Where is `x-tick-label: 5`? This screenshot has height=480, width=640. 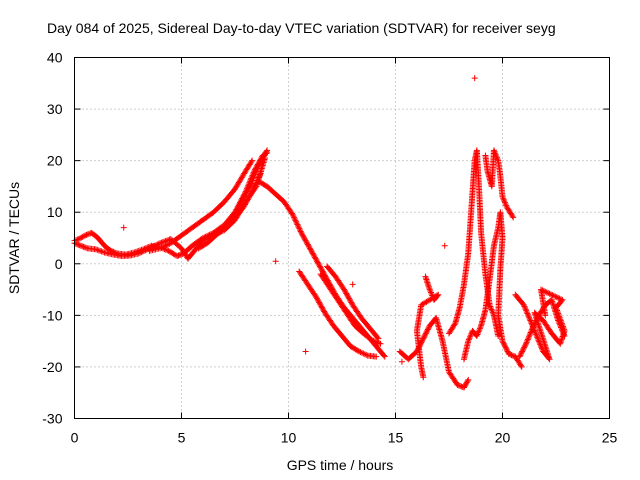
x-tick-label: 5 is located at coordinates (182, 438).